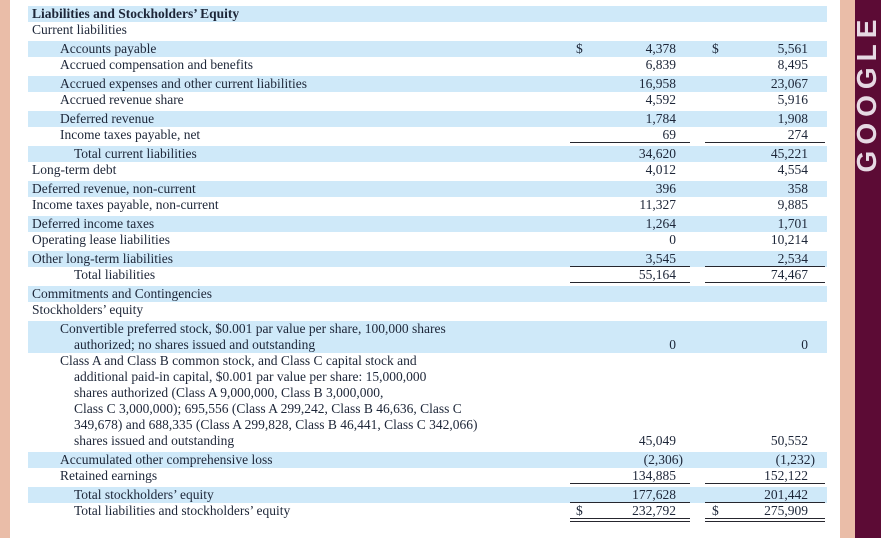 The width and height of the screenshot is (881, 538). I want to click on right-accent-strip, so click(847, 269).